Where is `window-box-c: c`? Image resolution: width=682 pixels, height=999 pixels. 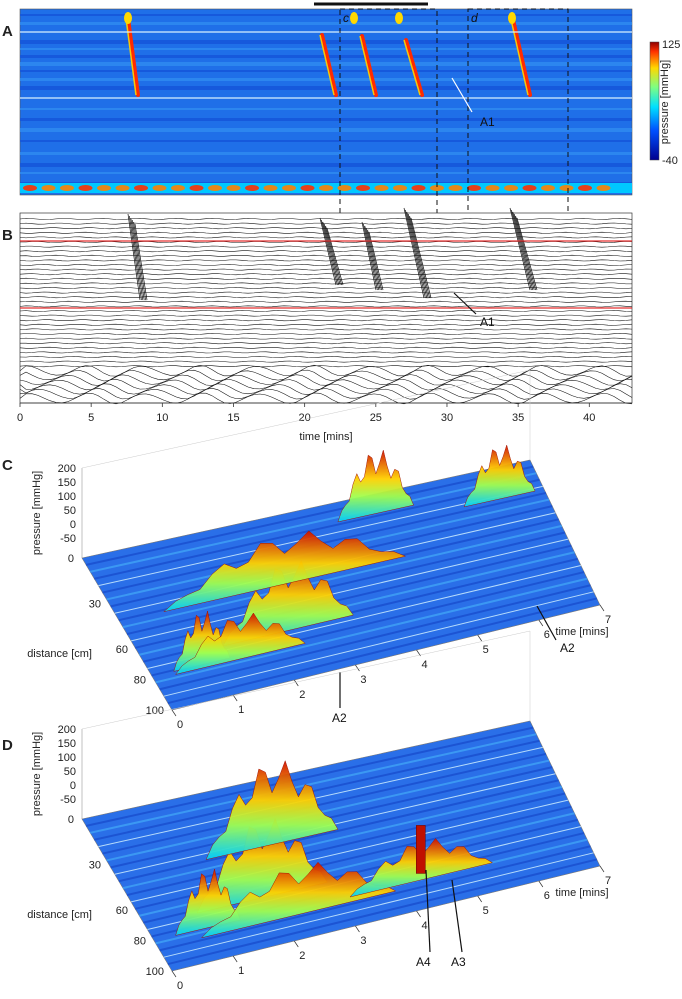 window-box-c: c is located at coordinates (388, 205).